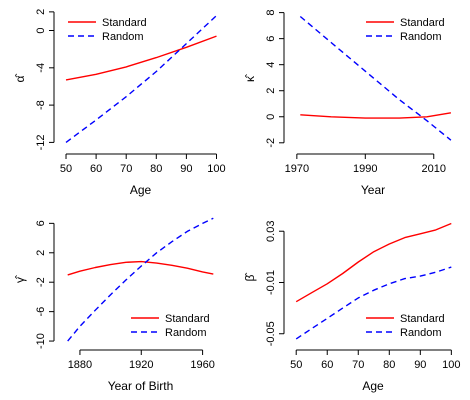 This screenshot has width=470, height=400. What do you see at coordinates (202, 365) in the screenshot?
I see `x-tick-label: 1960` at bounding box center [202, 365].